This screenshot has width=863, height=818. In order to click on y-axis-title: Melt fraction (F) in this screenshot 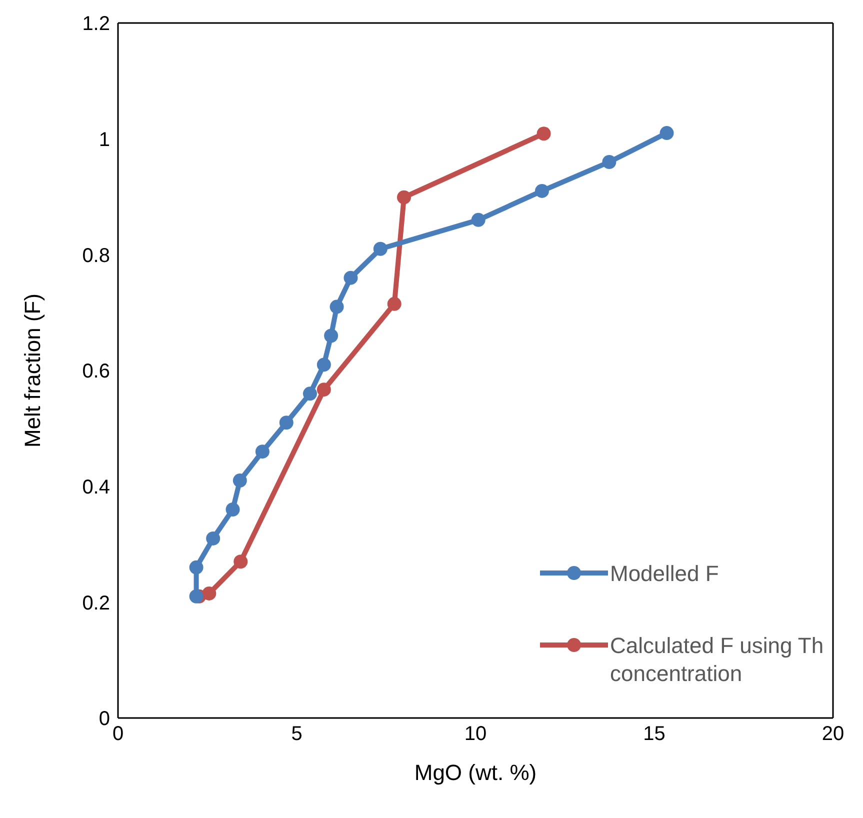, I will do `click(32, 370)`.